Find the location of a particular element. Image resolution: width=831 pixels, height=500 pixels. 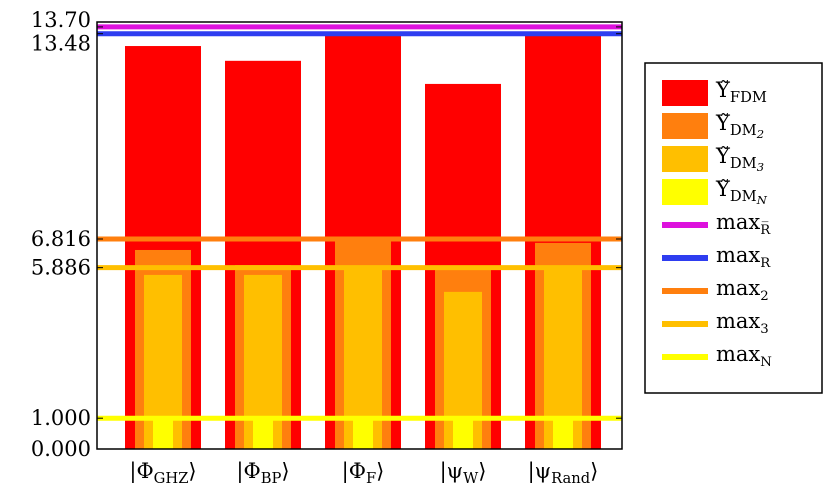

x-tick-label-part: BP is located at coordinates (271, 478).